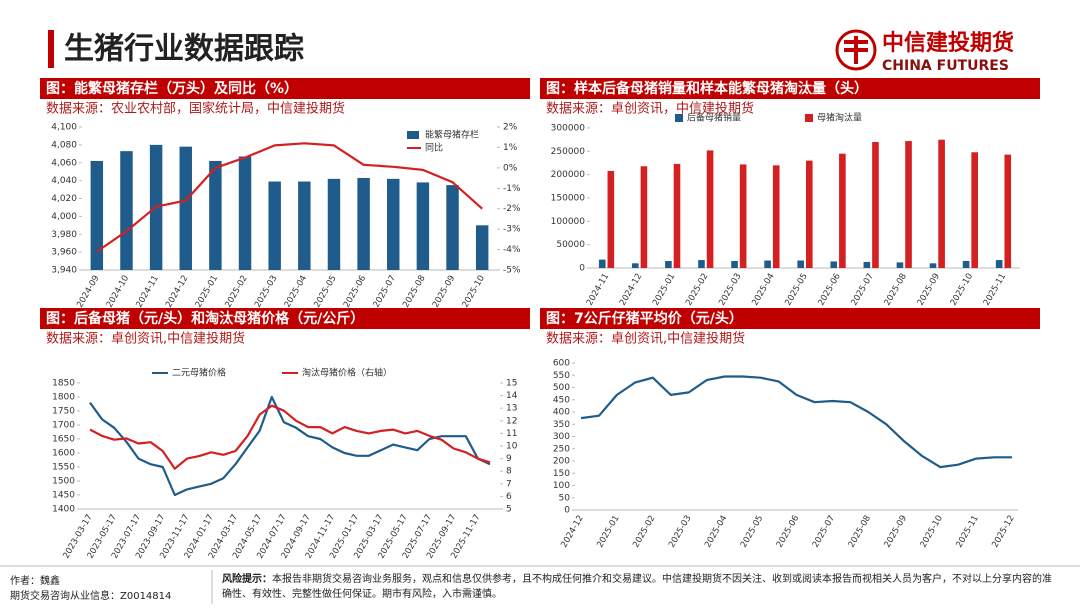 The width and height of the screenshot is (1080, 608). What do you see at coordinates (510, 128) in the screenshot?
I see `y2-tick-label: 2%` at bounding box center [510, 128].